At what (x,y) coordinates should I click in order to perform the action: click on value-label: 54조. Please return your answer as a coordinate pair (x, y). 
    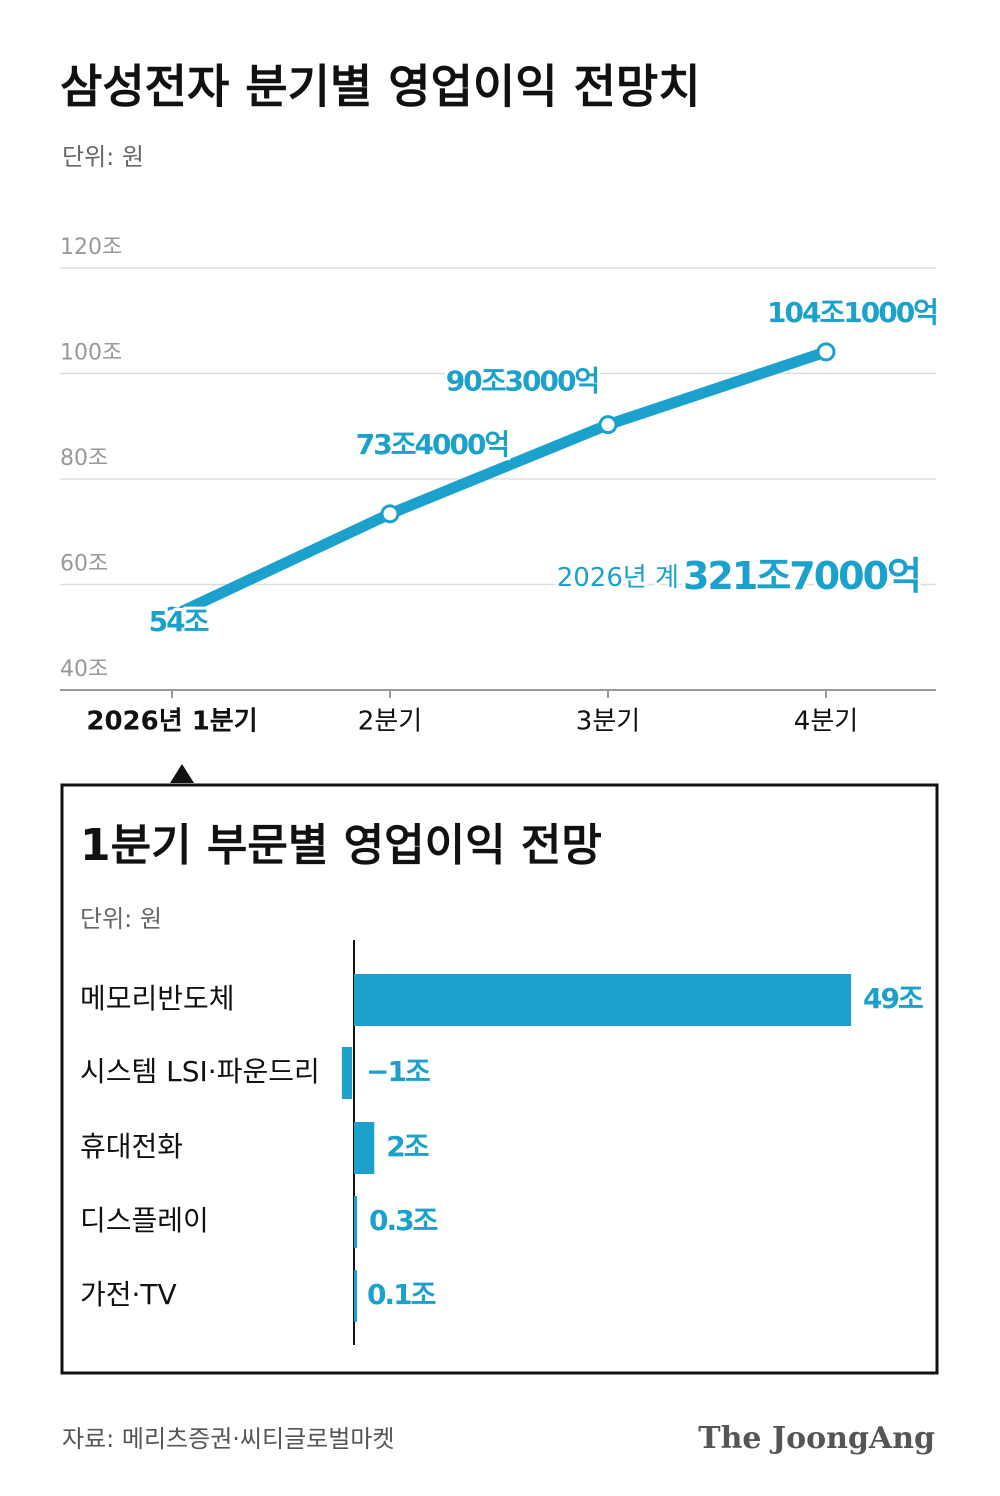
    Looking at the image, I should click on (179, 621).